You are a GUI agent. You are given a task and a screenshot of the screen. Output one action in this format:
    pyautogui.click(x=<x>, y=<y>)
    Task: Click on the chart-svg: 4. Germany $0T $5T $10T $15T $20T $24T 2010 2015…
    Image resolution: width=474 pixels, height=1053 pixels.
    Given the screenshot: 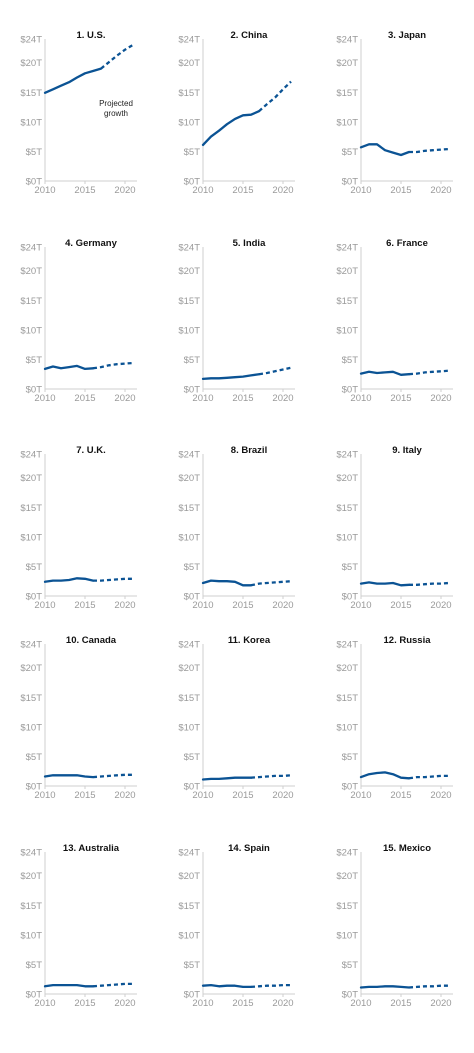 What is the action you would take?
    pyautogui.click(x=78, y=321)
    